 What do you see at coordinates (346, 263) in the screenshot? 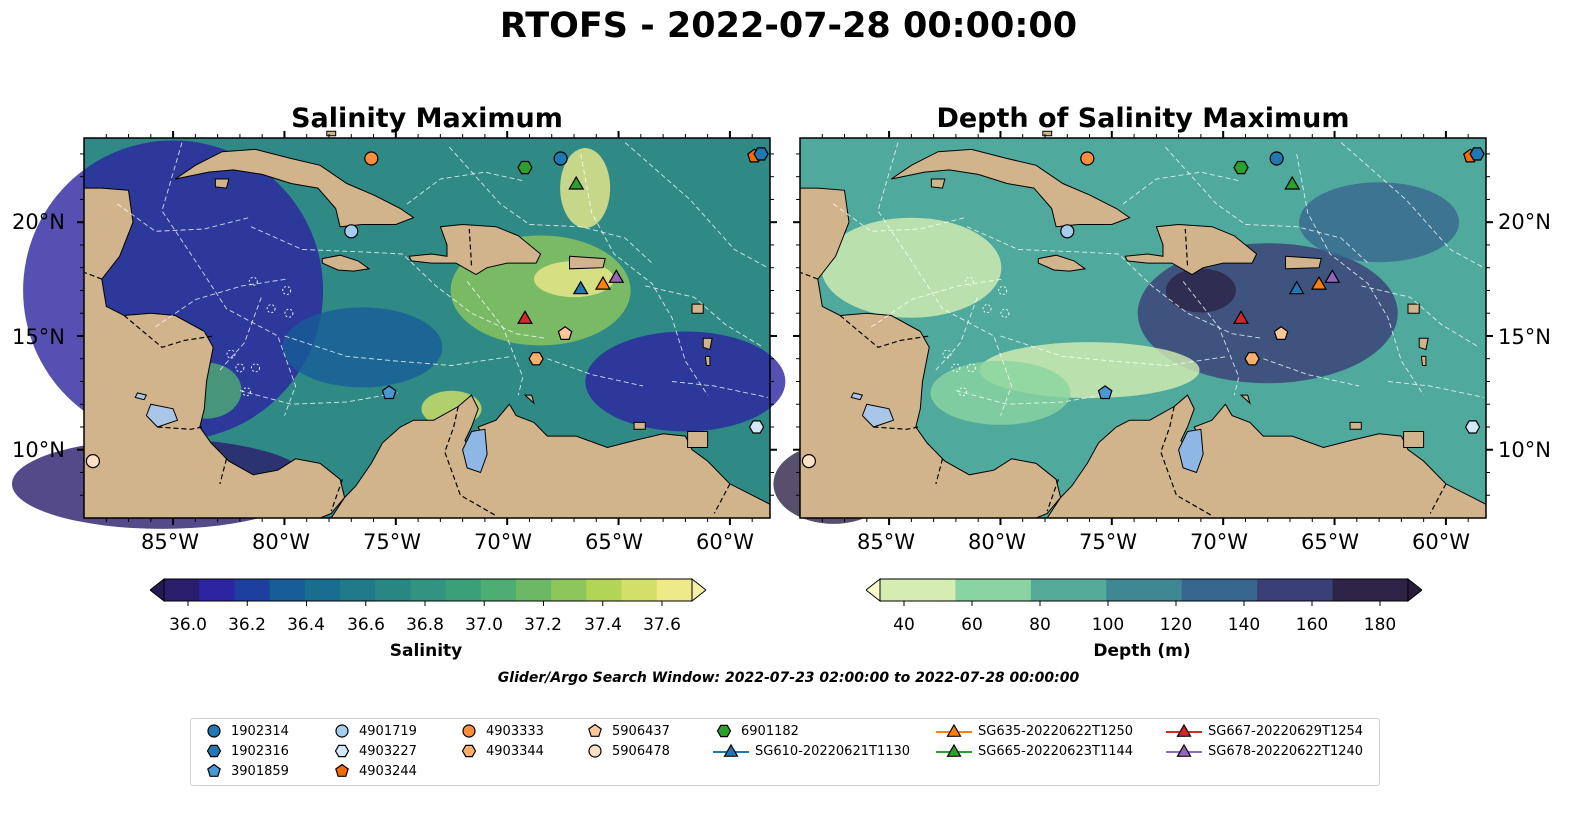
I see `land-jamaica` at bounding box center [346, 263].